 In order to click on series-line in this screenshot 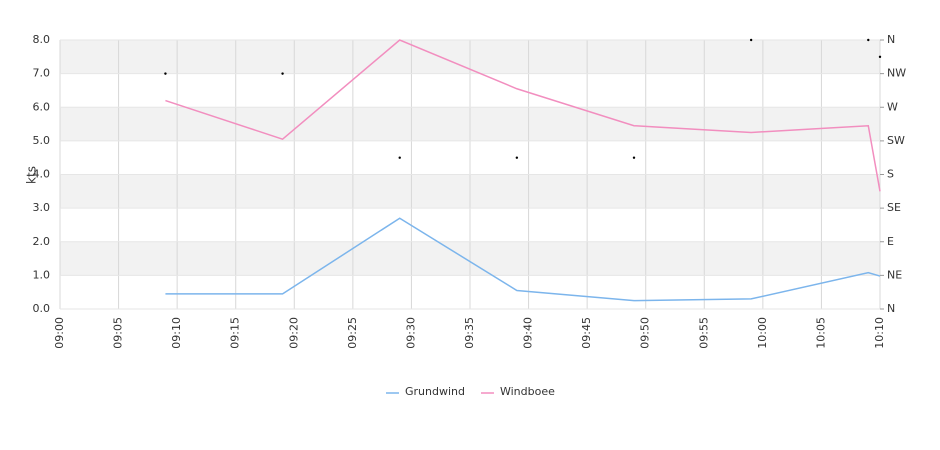, I will do `click(523, 259)`.